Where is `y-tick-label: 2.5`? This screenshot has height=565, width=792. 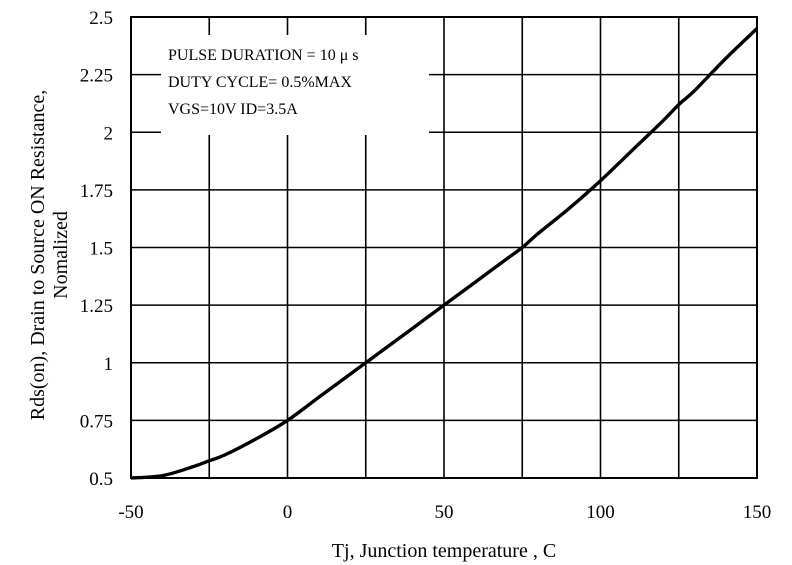 y-tick-label: 2.5 is located at coordinates (101, 18).